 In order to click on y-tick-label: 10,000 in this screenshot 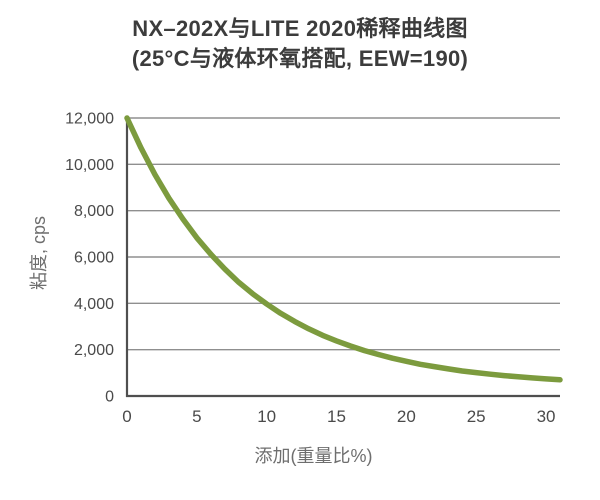, I will do `click(89, 165)`.